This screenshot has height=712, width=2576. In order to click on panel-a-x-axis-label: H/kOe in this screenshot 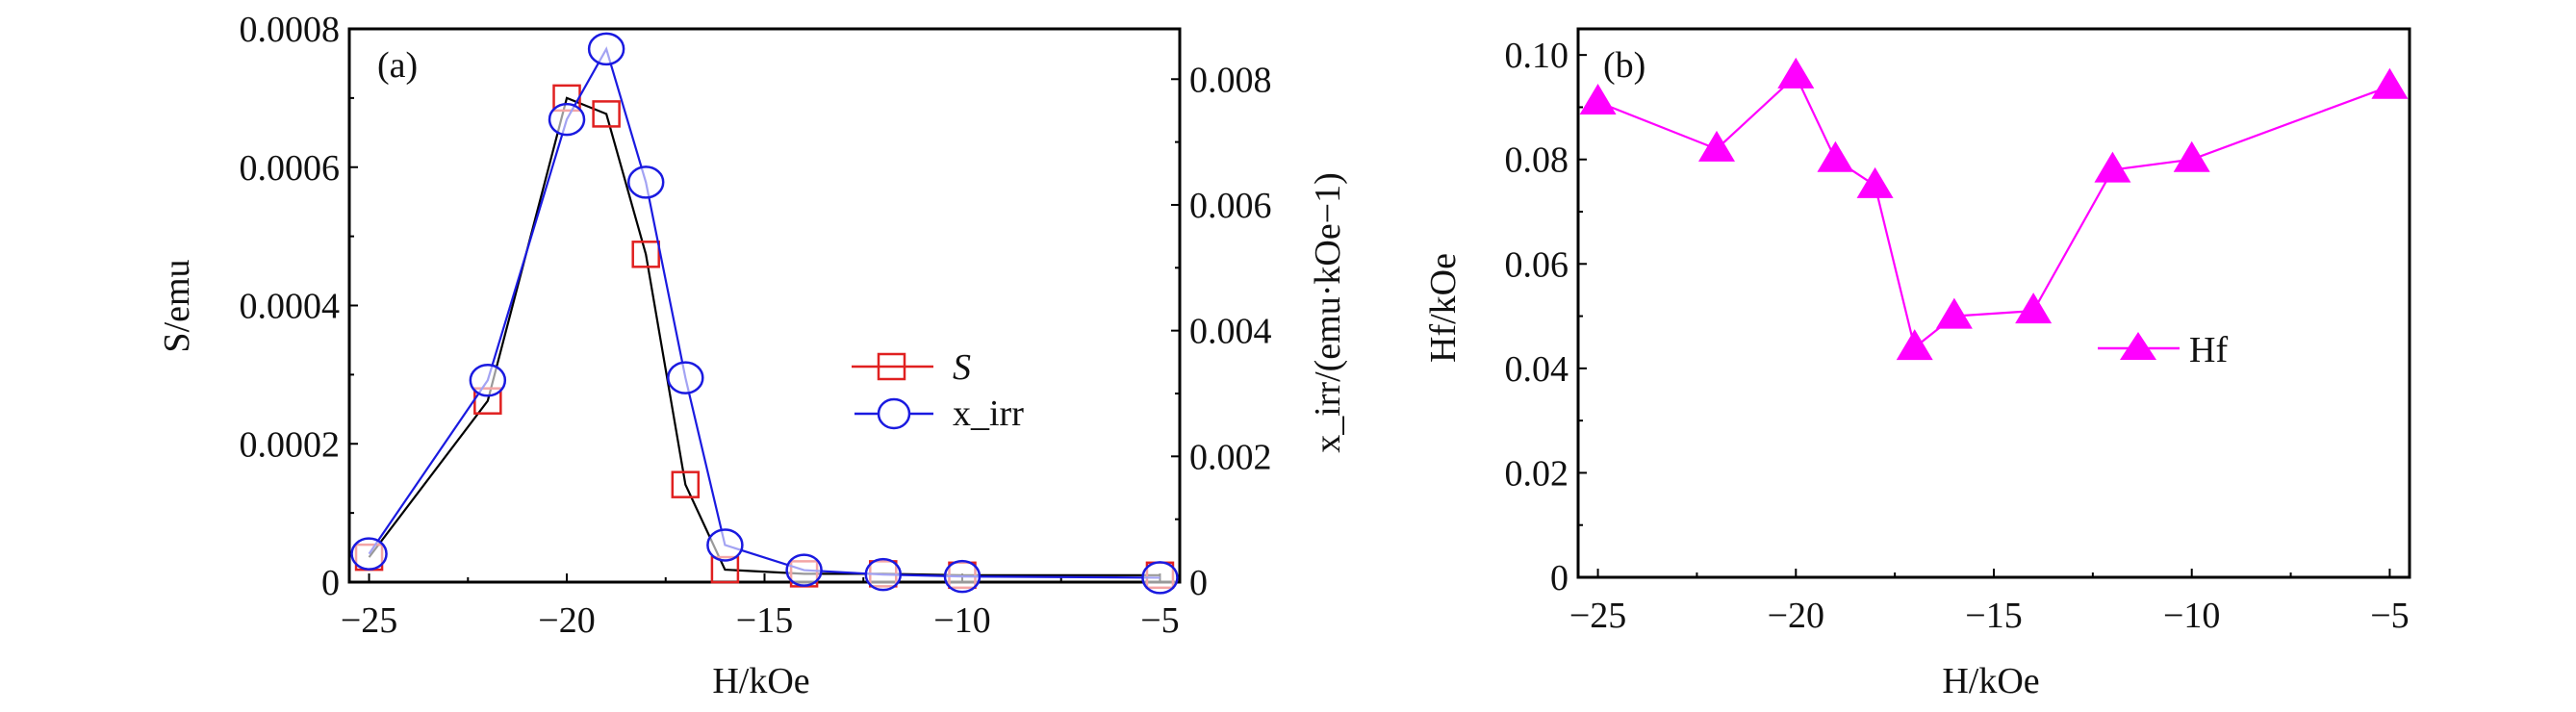, I will do `click(760, 681)`.